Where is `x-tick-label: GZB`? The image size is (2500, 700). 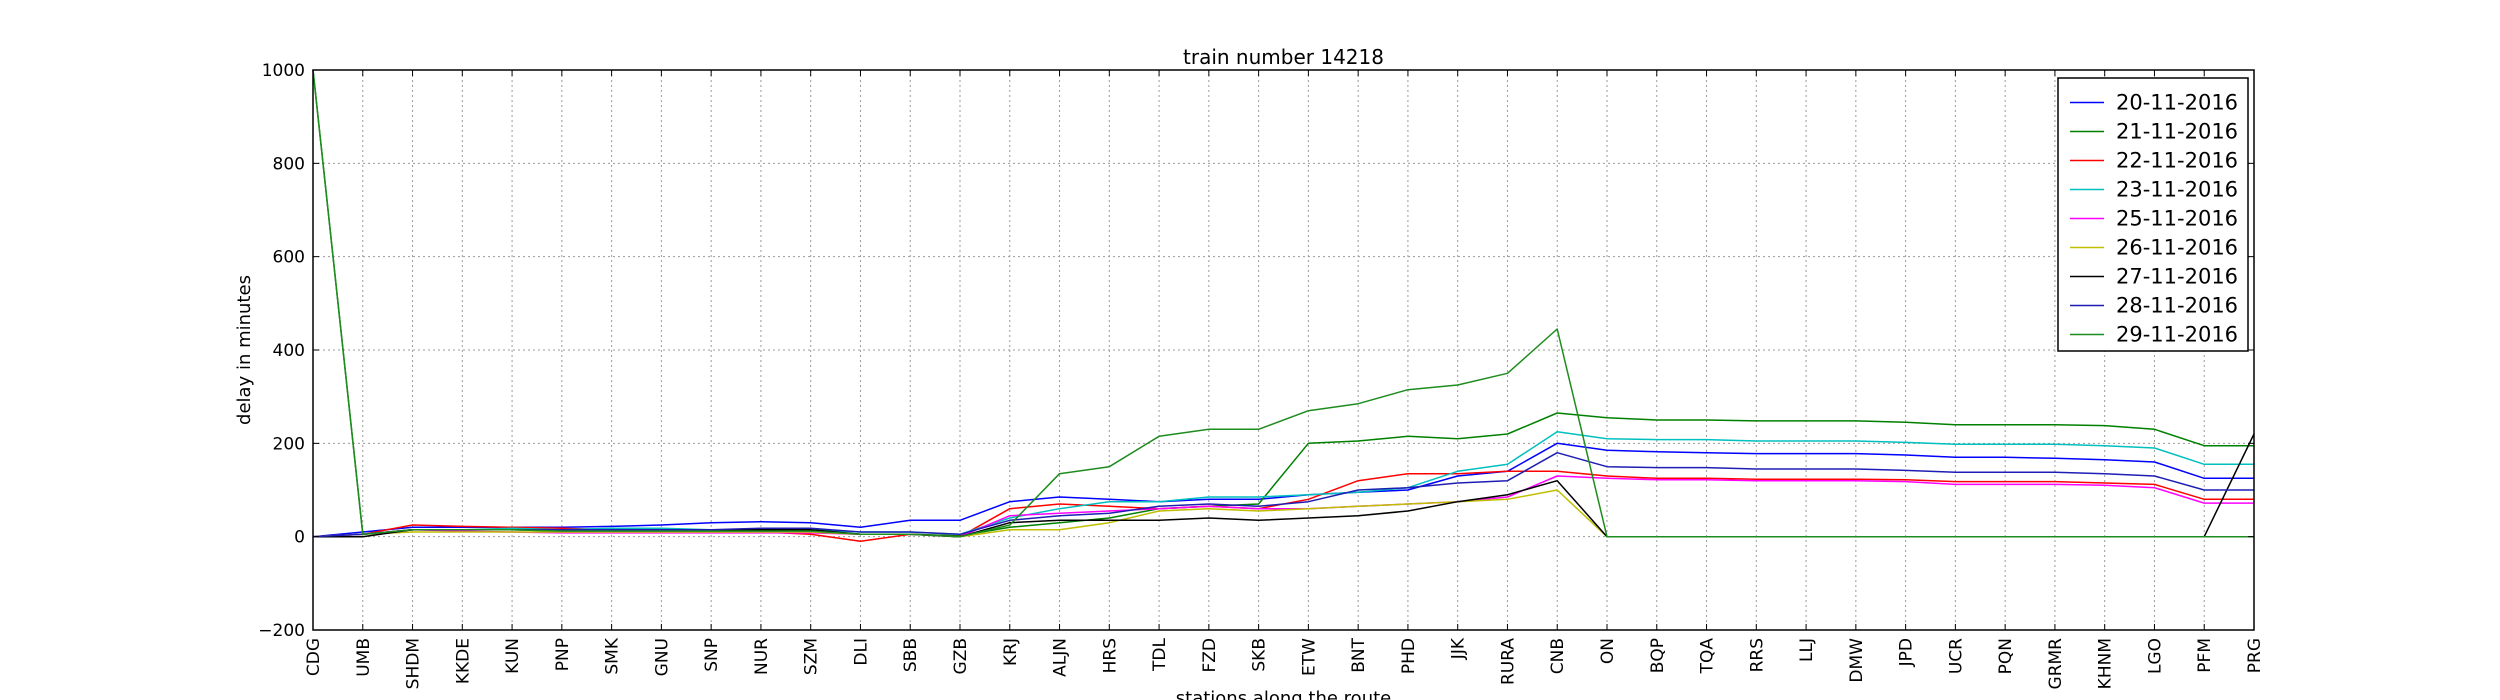
x-tick-label: GZB is located at coordinates (961, 656).